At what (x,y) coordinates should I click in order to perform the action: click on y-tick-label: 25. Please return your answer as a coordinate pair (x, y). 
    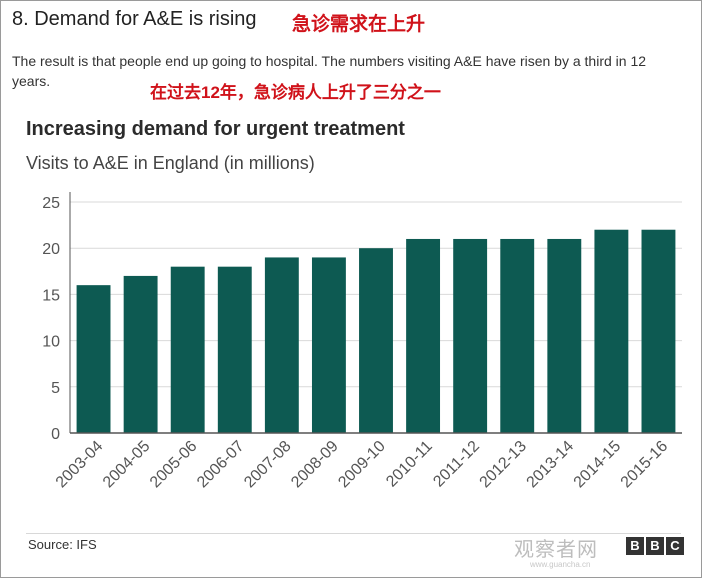
    Looking at the image, I should click on (51, 203).